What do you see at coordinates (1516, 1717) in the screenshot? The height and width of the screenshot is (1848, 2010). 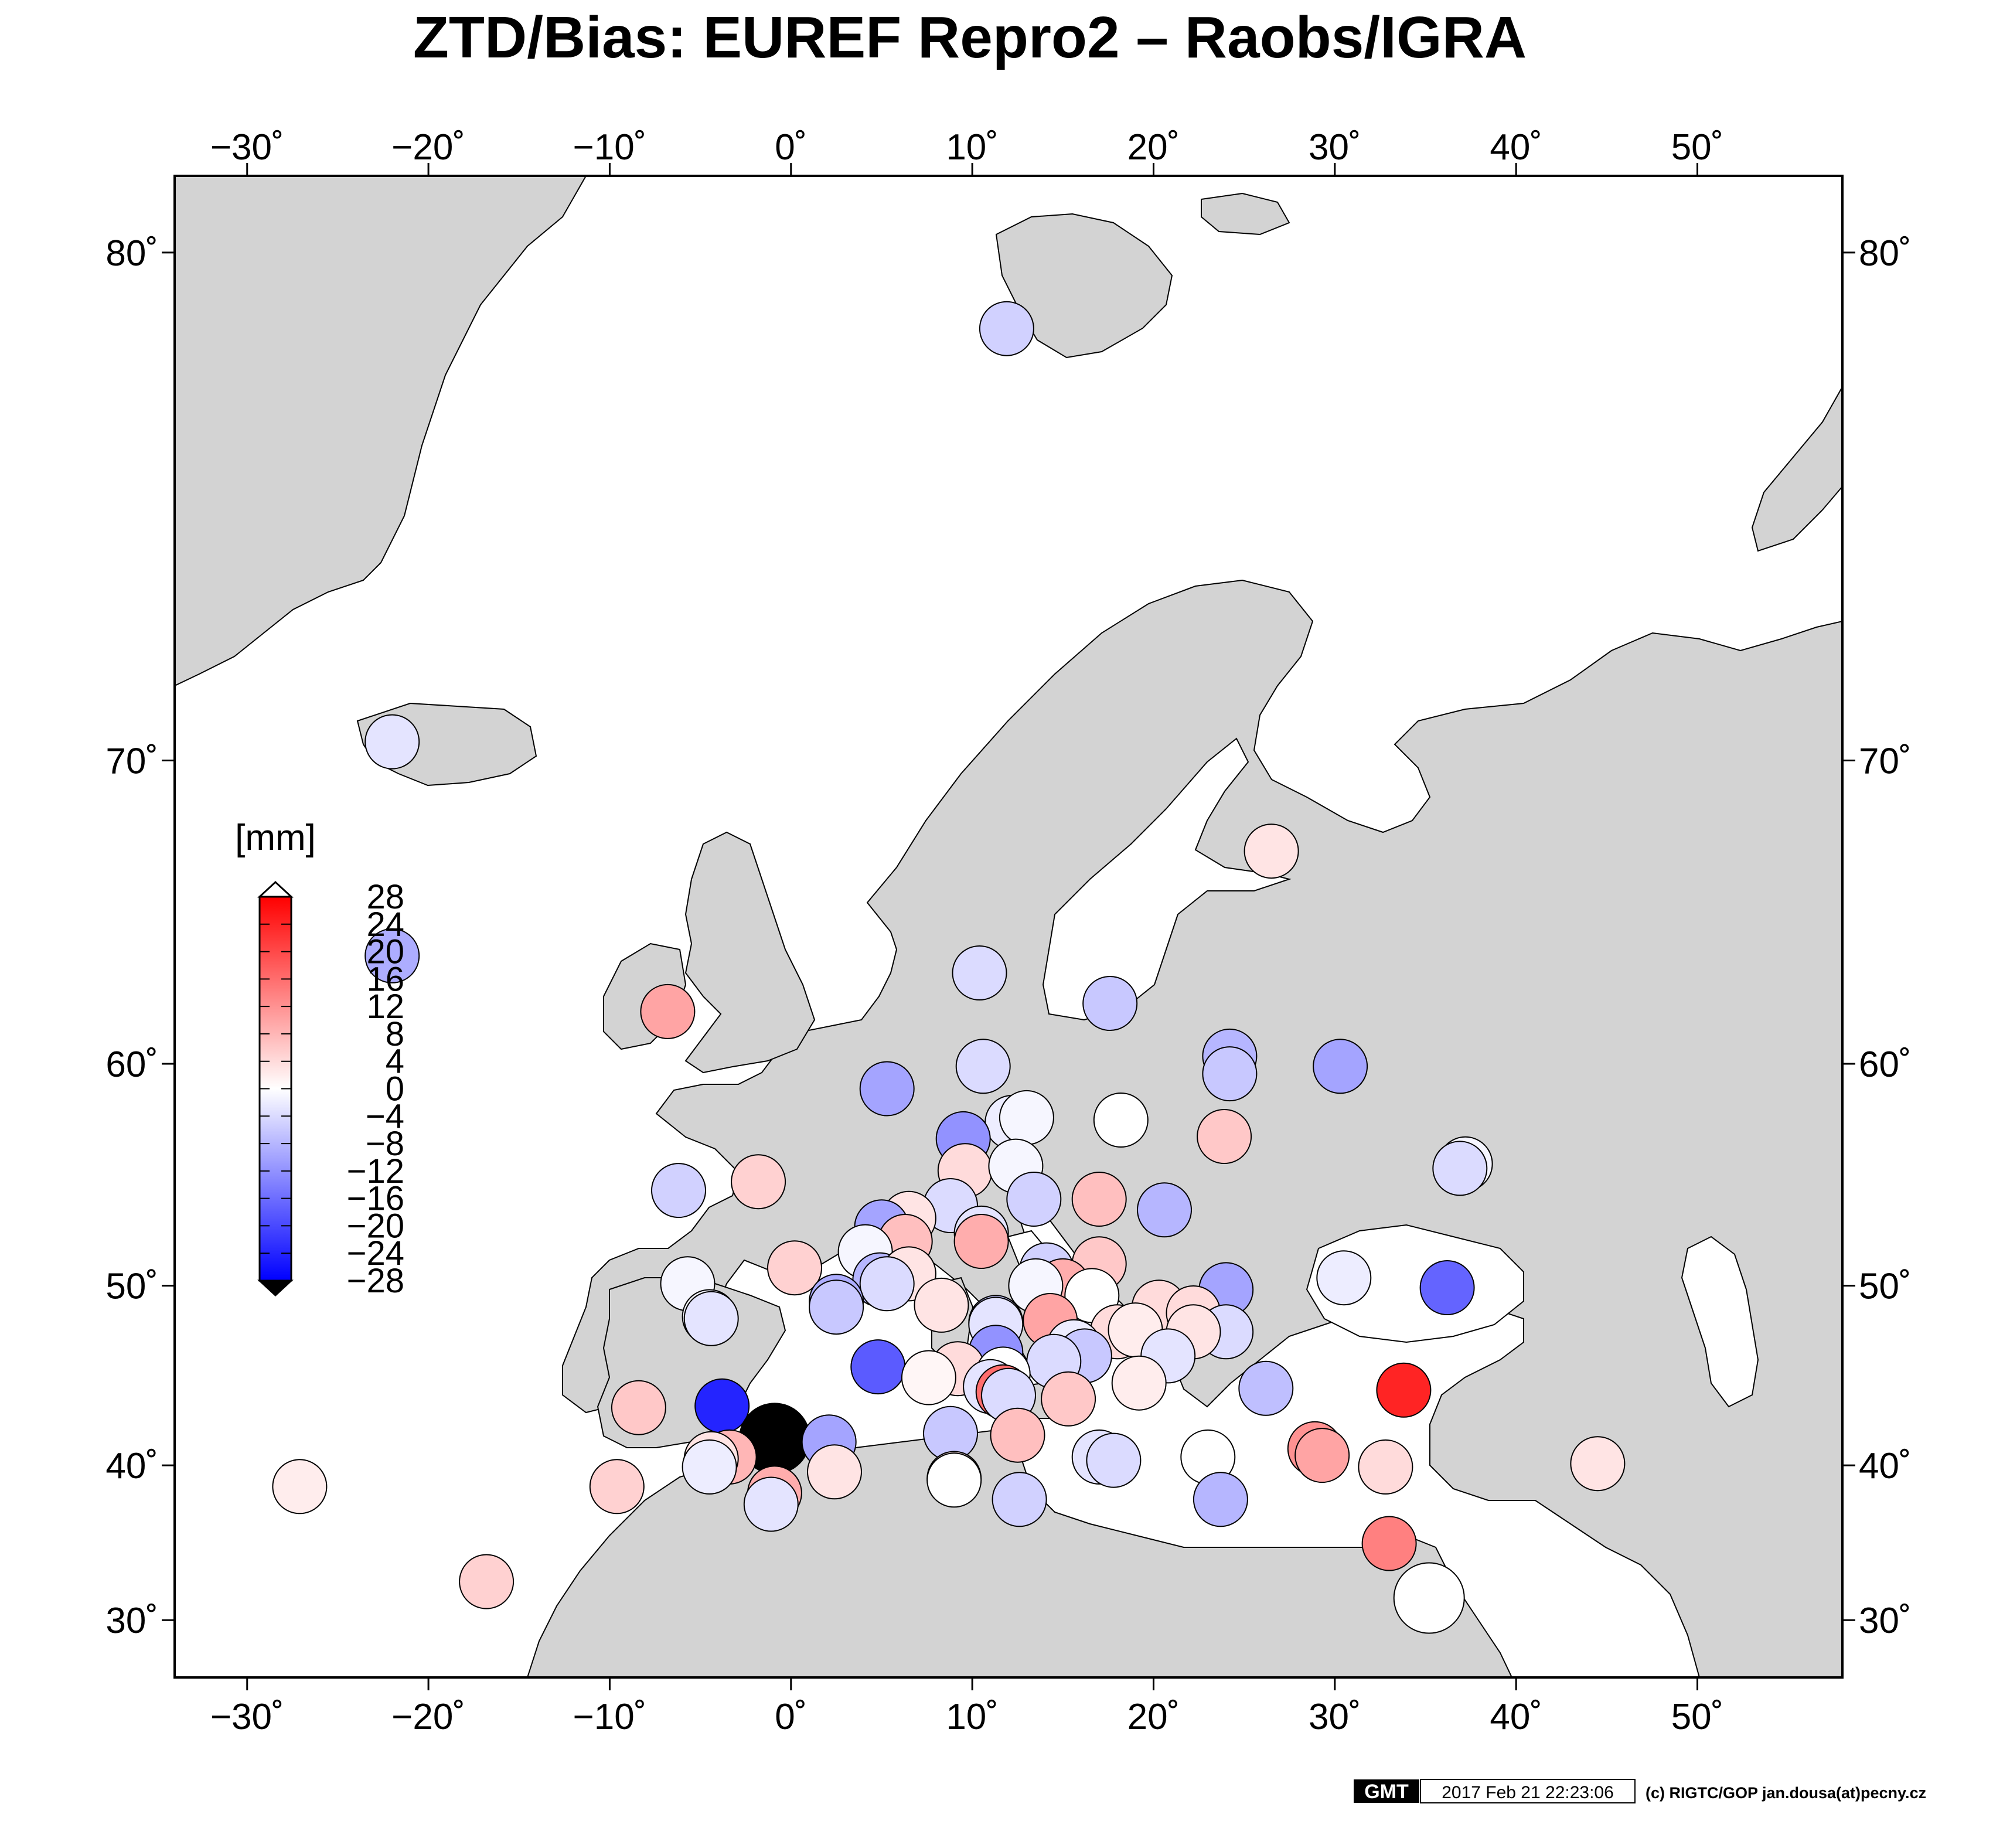 I see `lon-tick-label-bottom: 40˚` at bounding box center [1516, 1717].